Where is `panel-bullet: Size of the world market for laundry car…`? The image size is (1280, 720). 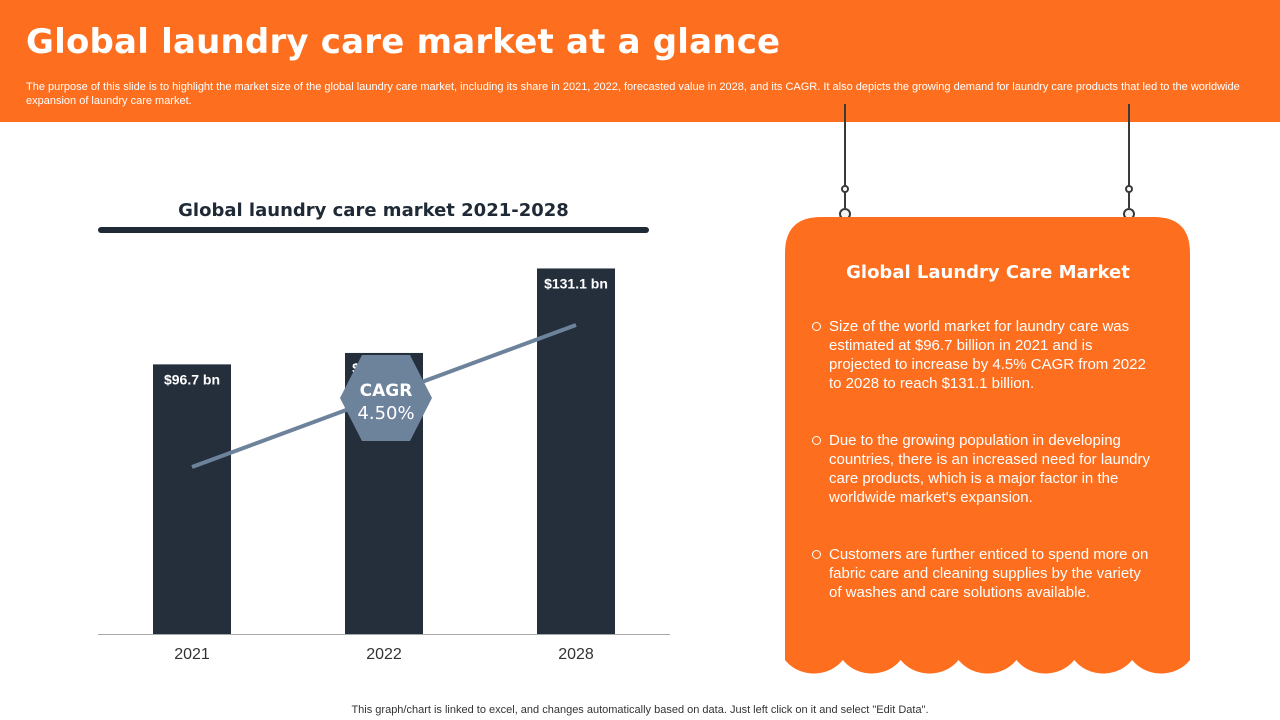
panel-bullet: Size of the world market for laundry car… is located at coordinates (982, 355).